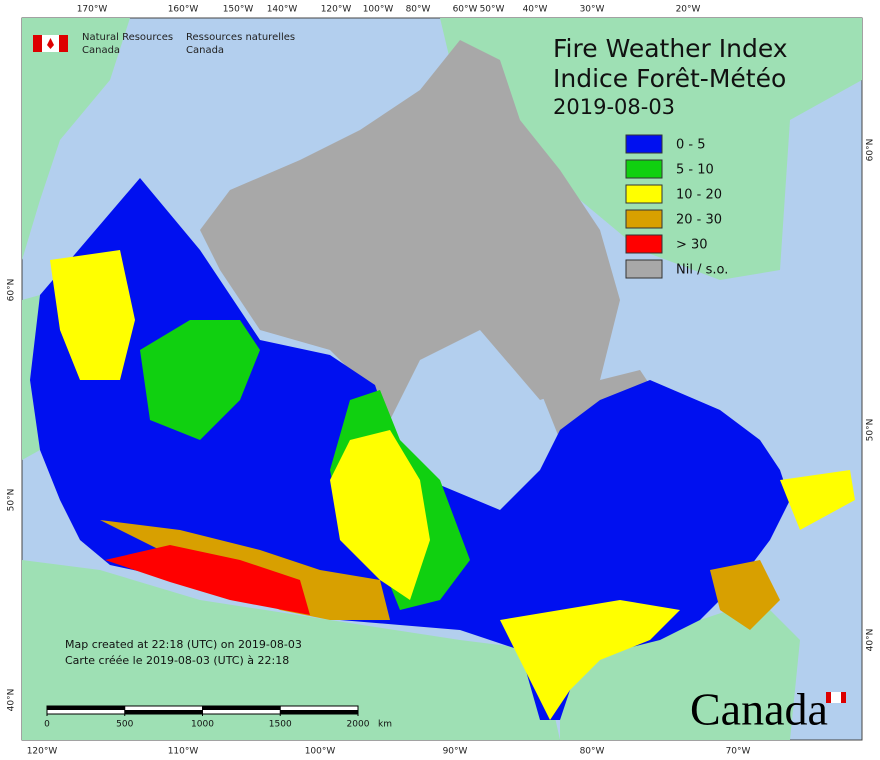 The width and height of the screenshot is (880, 760). I want to click on legend-label: 10 - 20, so click(699, 195).